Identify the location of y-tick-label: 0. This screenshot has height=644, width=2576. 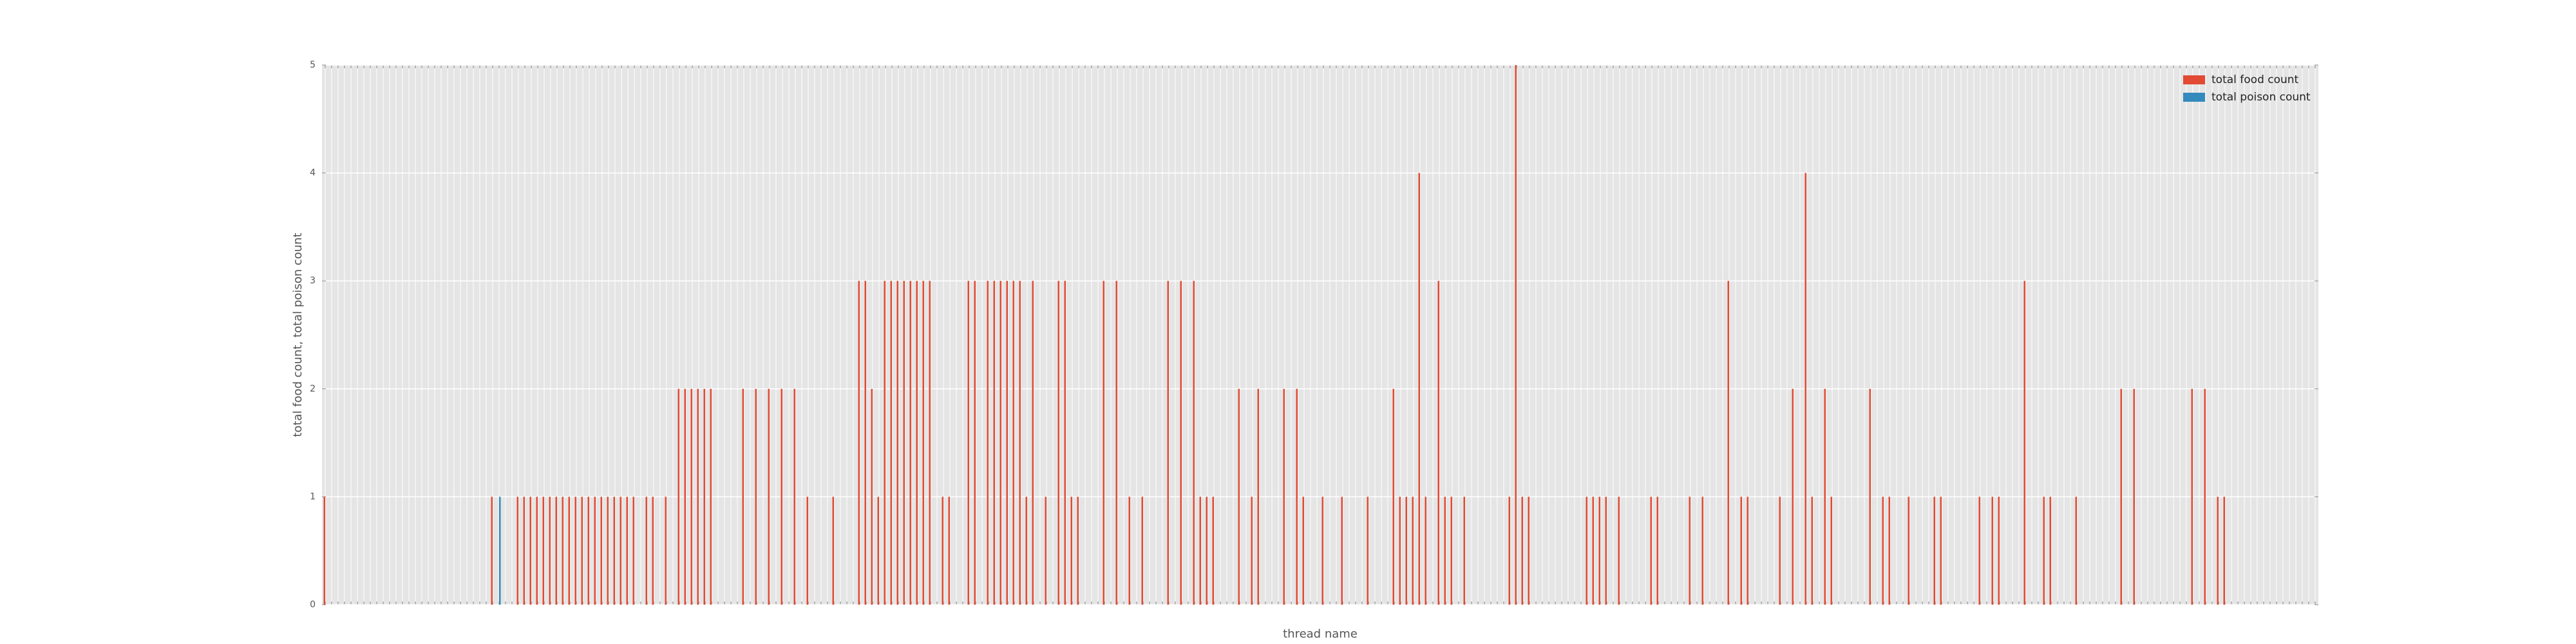
(313, 605).